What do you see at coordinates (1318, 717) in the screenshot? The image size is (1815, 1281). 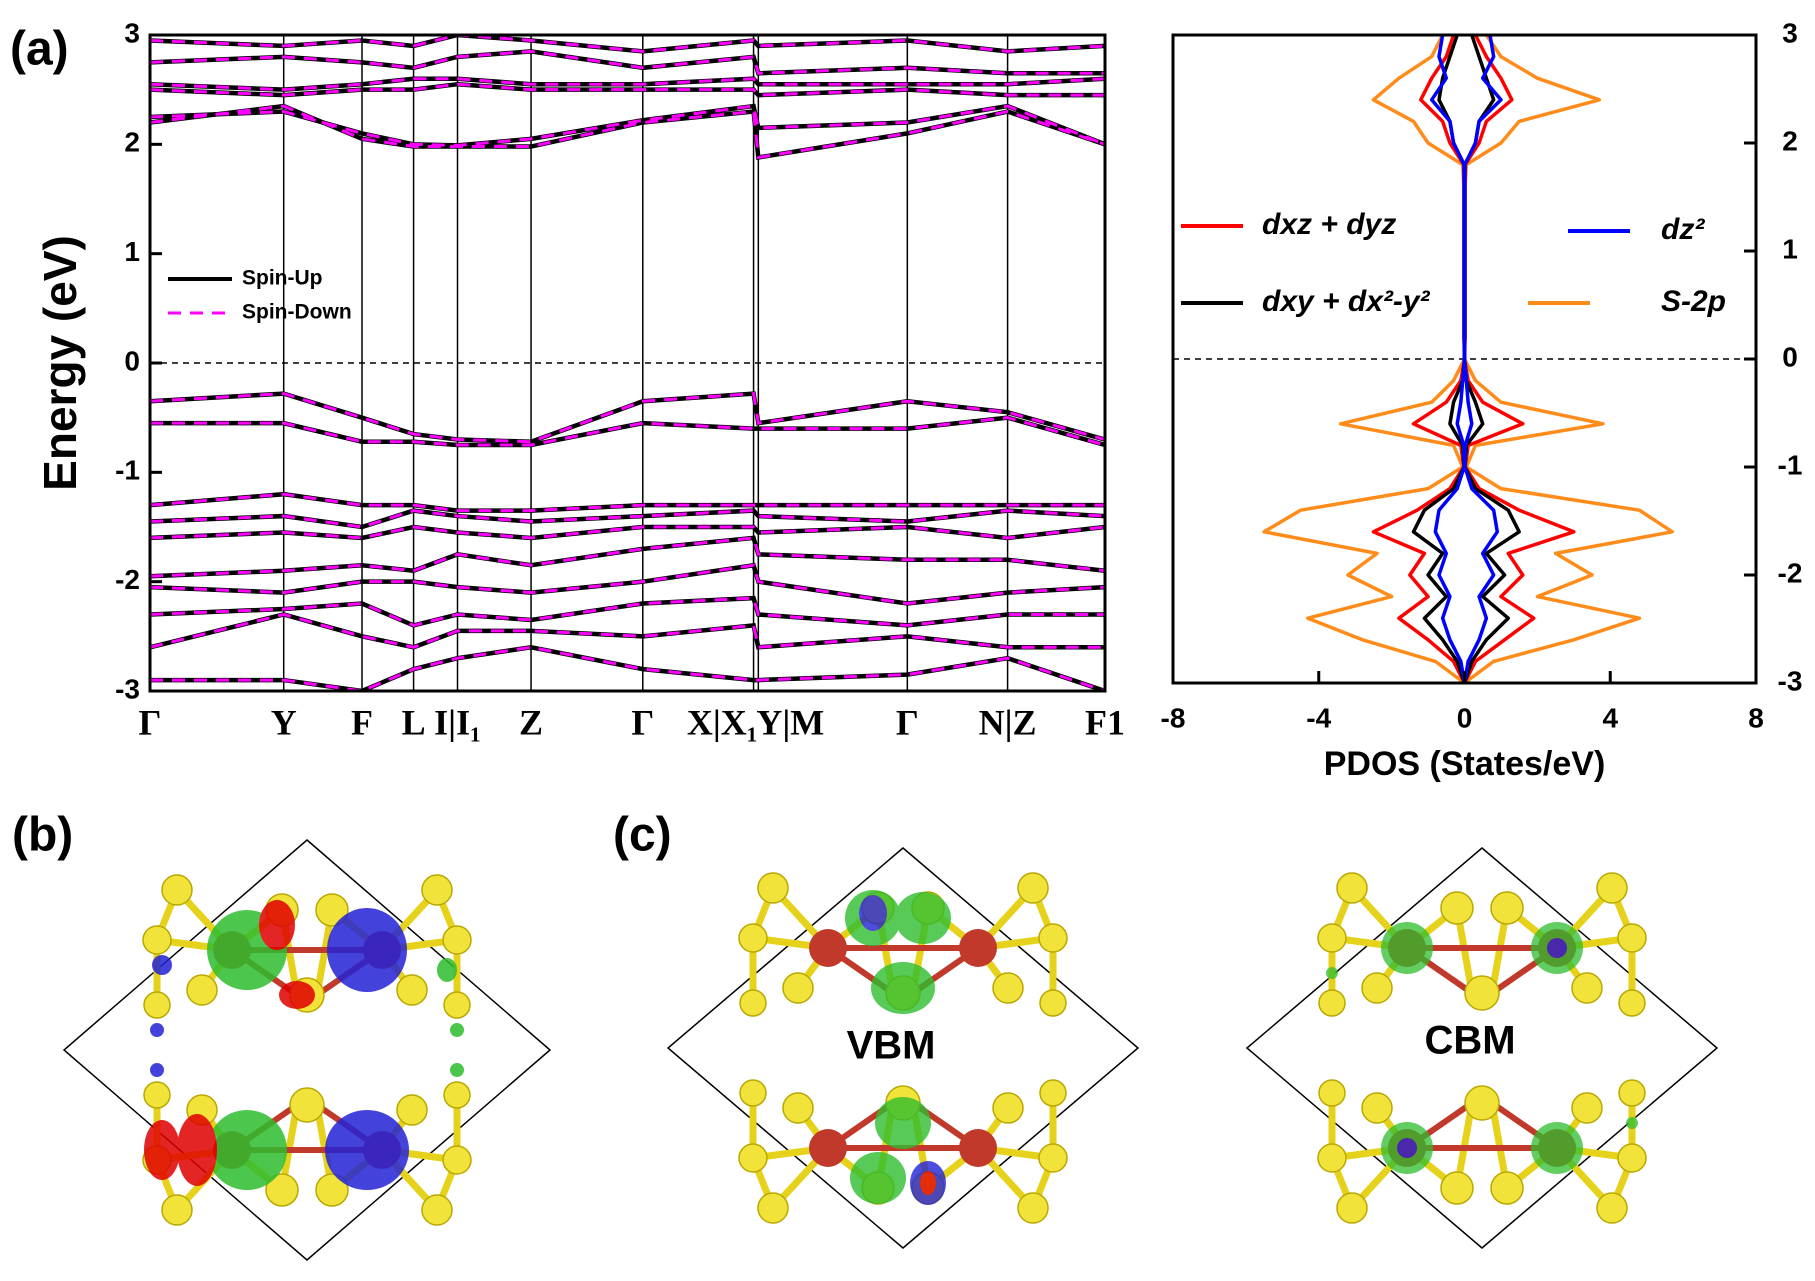 I see `x-tick-label: -4` at bounding box center [1318, 717].